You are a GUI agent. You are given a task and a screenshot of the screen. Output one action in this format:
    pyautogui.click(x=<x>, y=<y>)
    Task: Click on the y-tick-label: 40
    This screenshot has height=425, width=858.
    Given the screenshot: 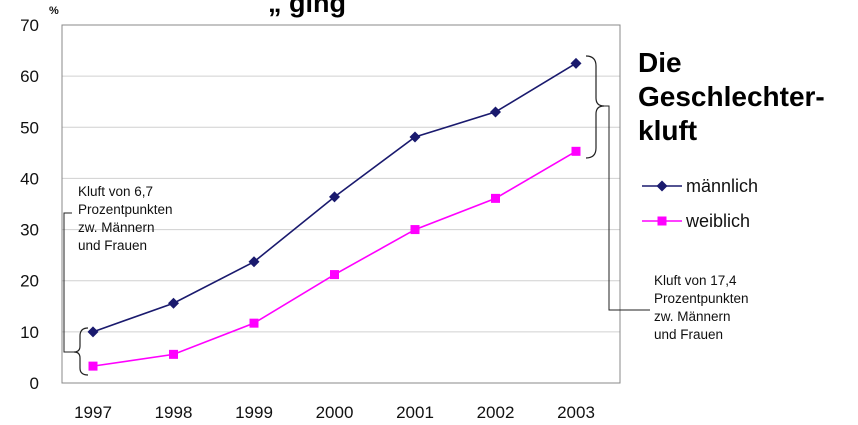 What is the action you would take?
    pyautogui.click(x=29, y=178)
    